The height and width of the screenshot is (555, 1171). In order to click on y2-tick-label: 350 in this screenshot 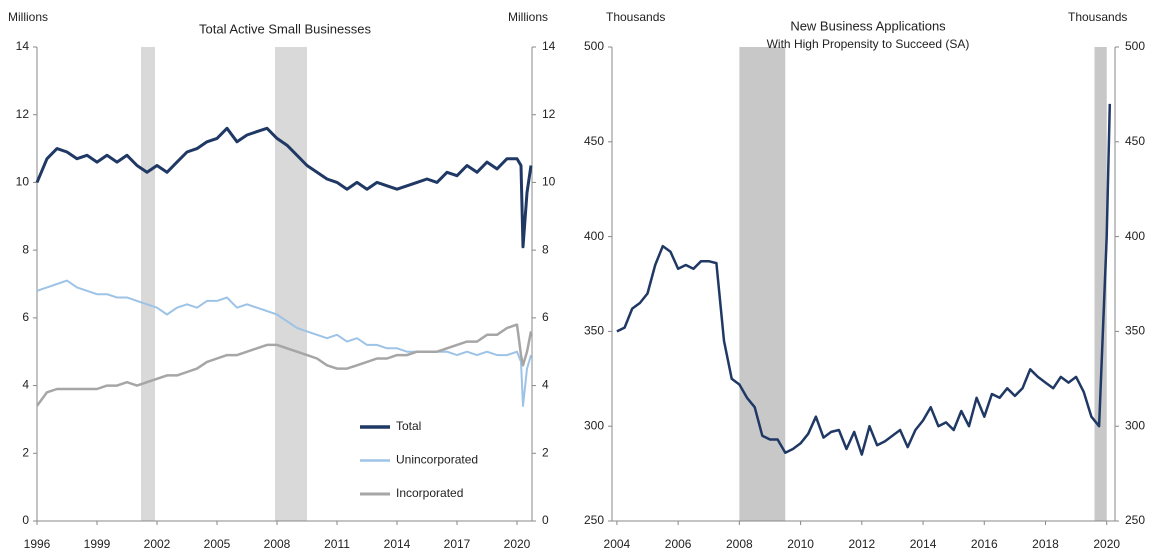, I will do `click(1135, 331)`.